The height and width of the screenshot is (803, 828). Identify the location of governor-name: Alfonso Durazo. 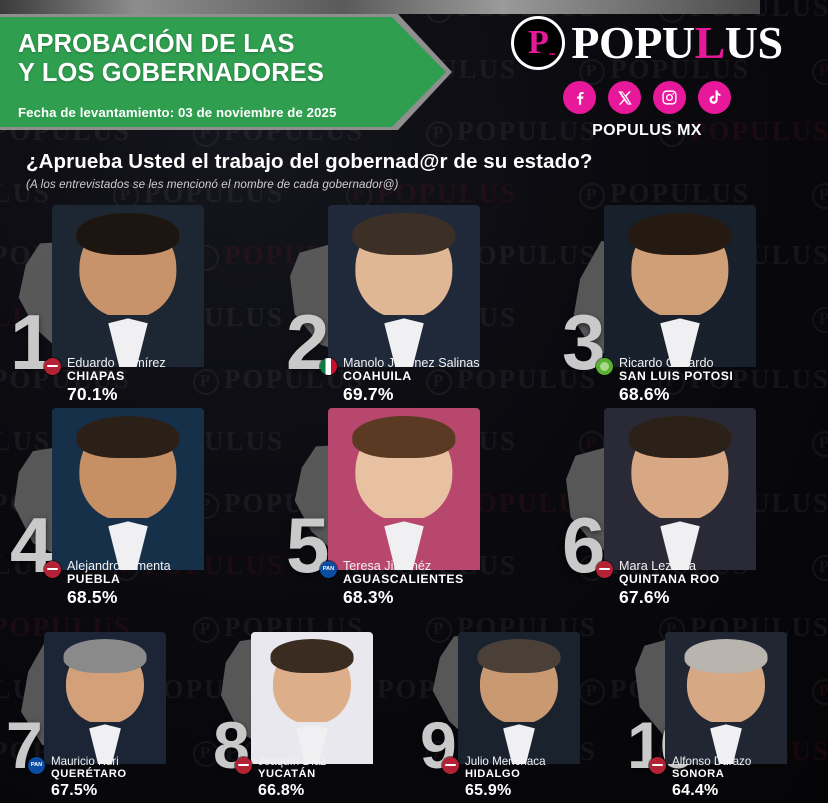
(712, 761).